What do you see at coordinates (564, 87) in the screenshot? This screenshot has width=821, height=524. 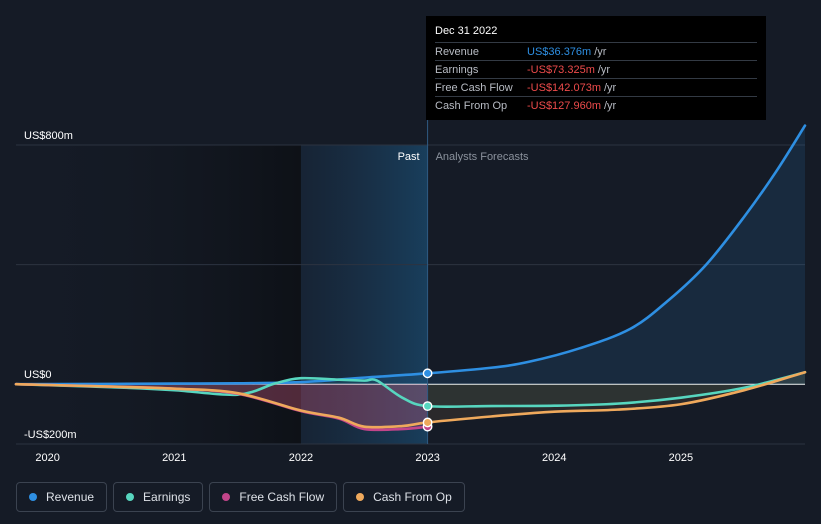 I see `tooltip-value: -US$142.073m` at bounding box center [564, 87].